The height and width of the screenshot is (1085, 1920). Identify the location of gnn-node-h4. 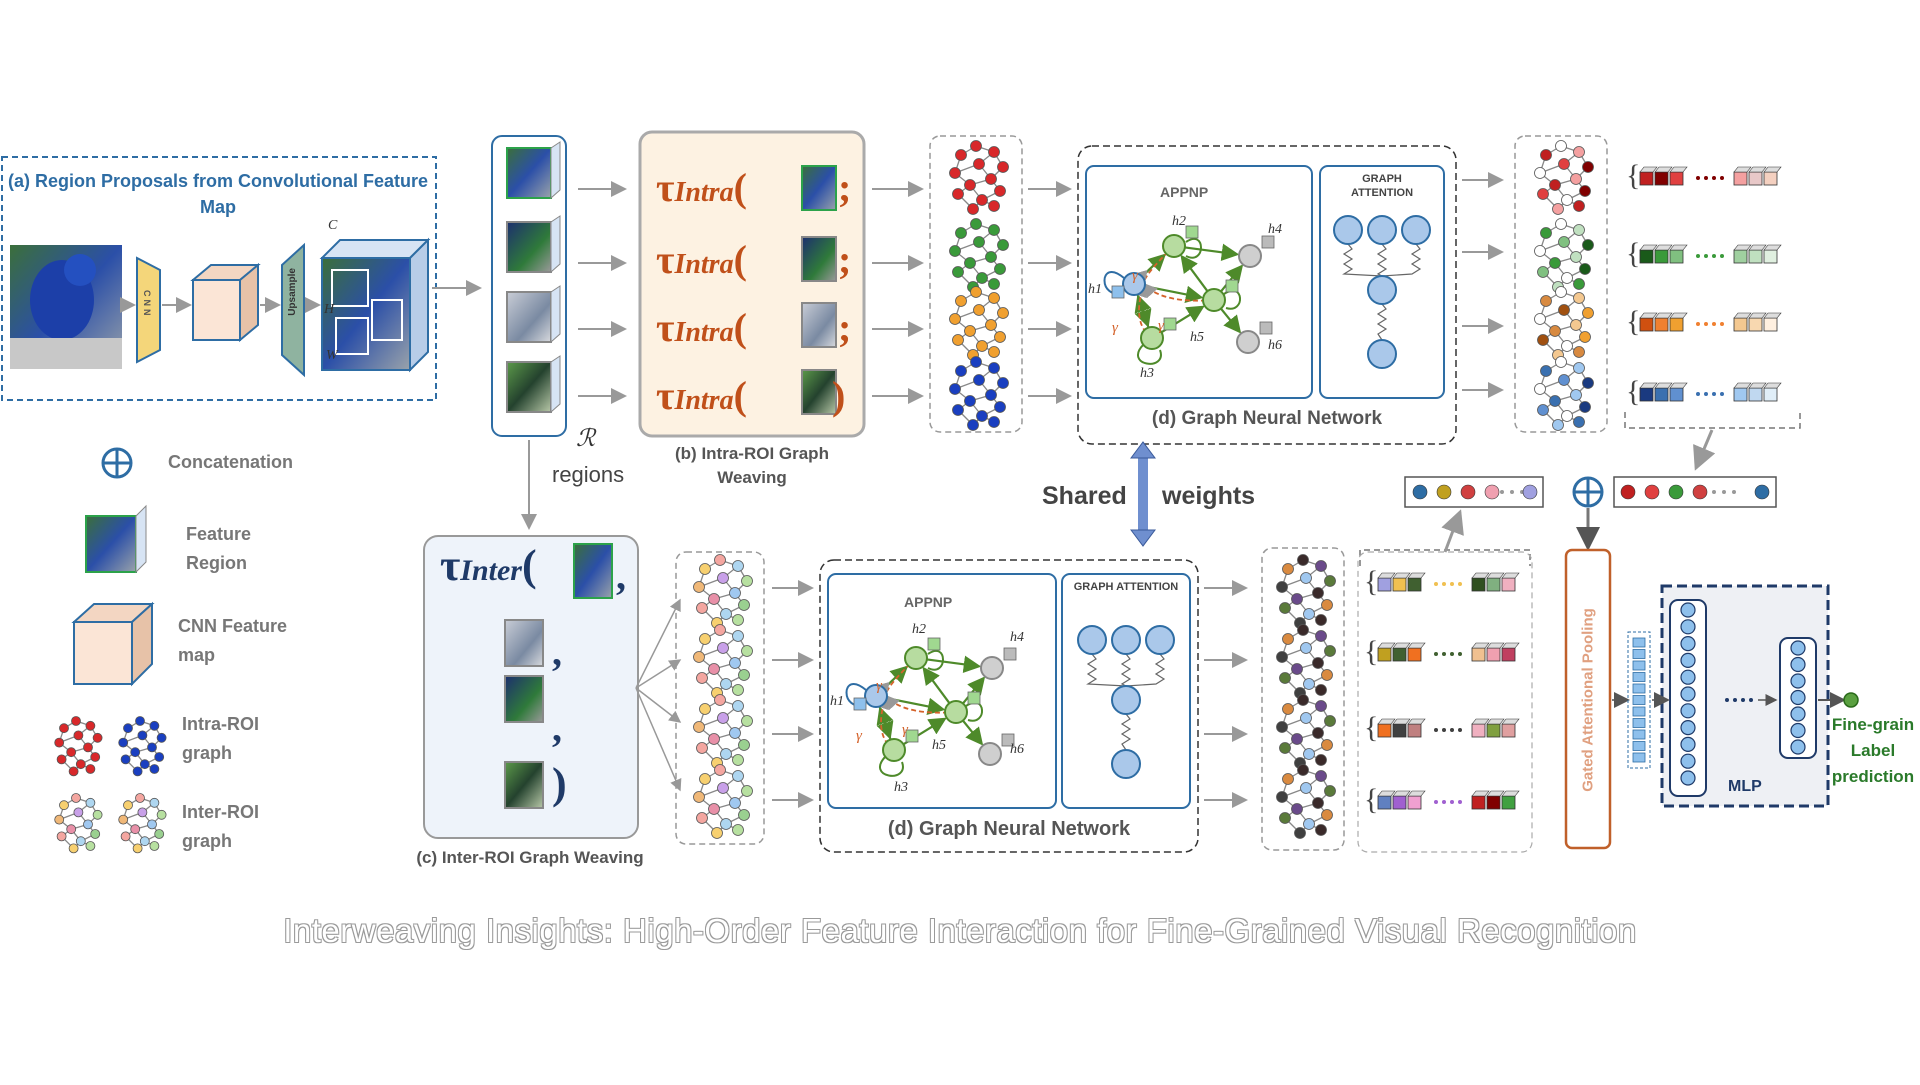
(992, 668).